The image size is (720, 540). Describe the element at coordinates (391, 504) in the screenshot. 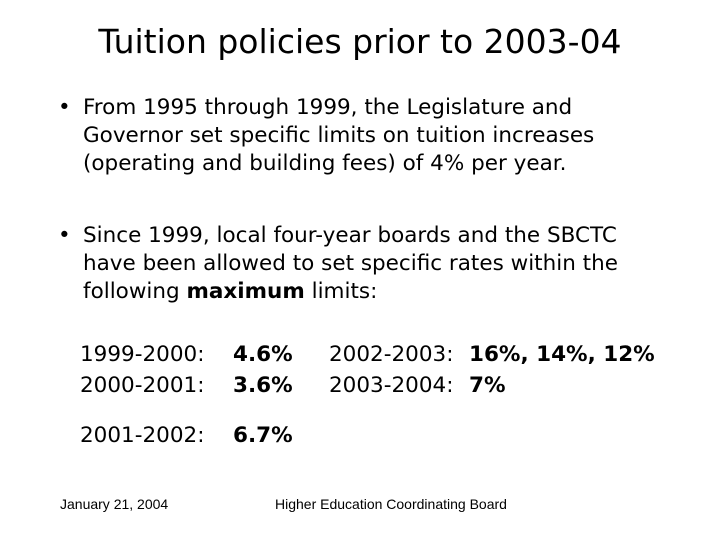

I see `footer-organization: Higher Education Coordinating Board` at that location.